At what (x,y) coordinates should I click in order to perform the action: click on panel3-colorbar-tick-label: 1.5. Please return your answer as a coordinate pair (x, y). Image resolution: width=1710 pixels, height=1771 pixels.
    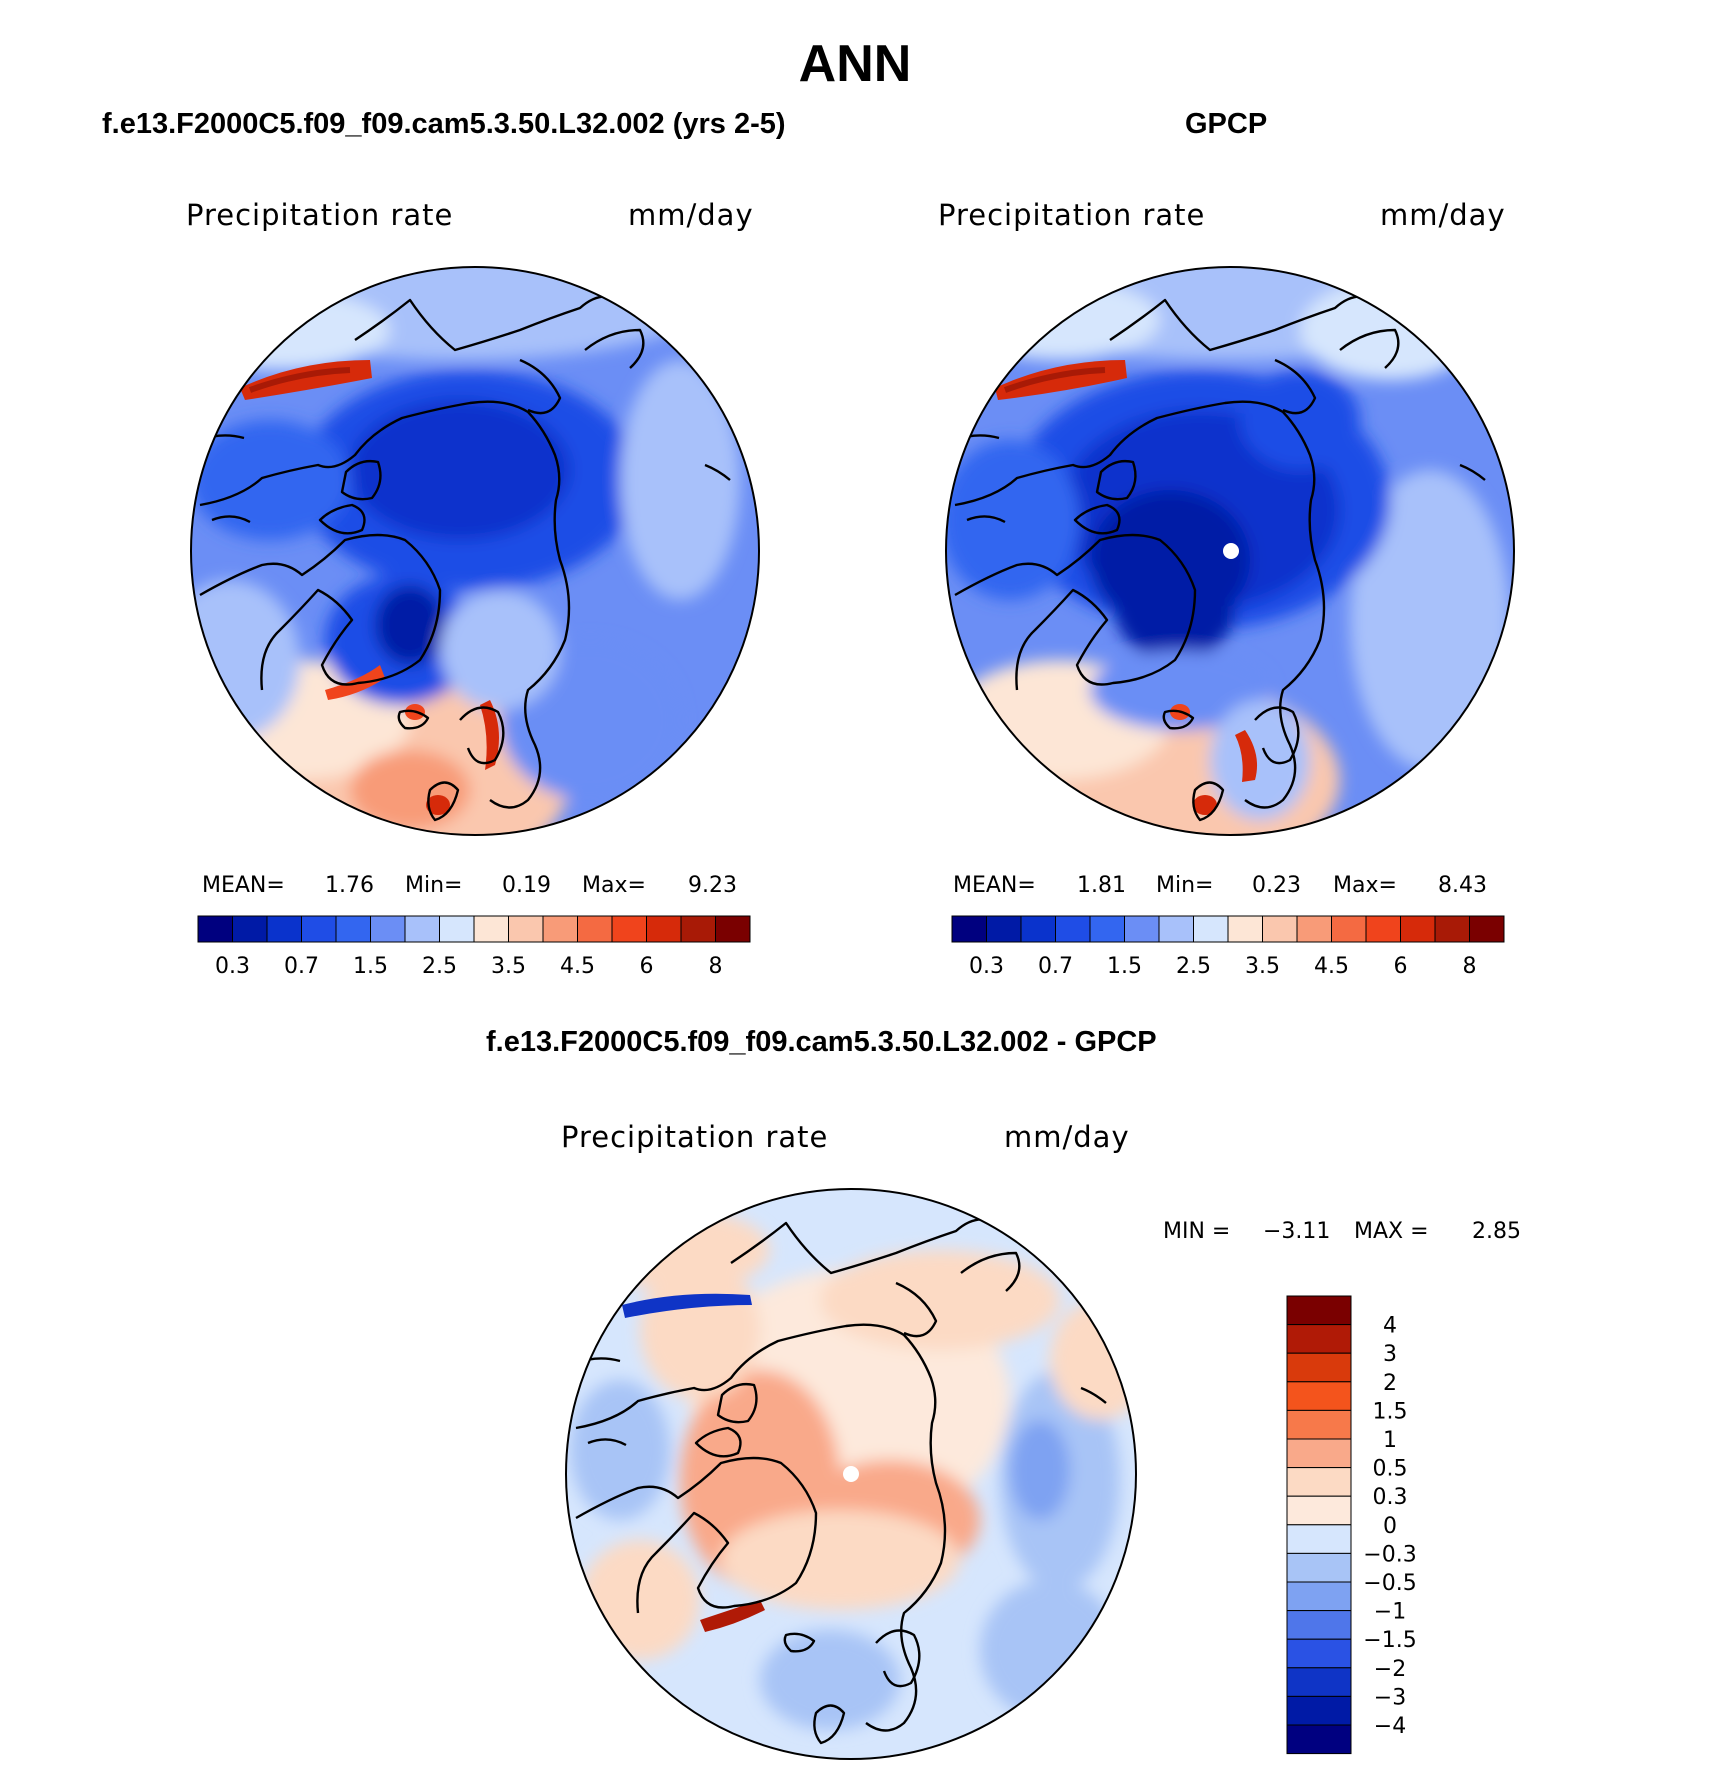
    Looking at the image, I should click on (1390, 1411).